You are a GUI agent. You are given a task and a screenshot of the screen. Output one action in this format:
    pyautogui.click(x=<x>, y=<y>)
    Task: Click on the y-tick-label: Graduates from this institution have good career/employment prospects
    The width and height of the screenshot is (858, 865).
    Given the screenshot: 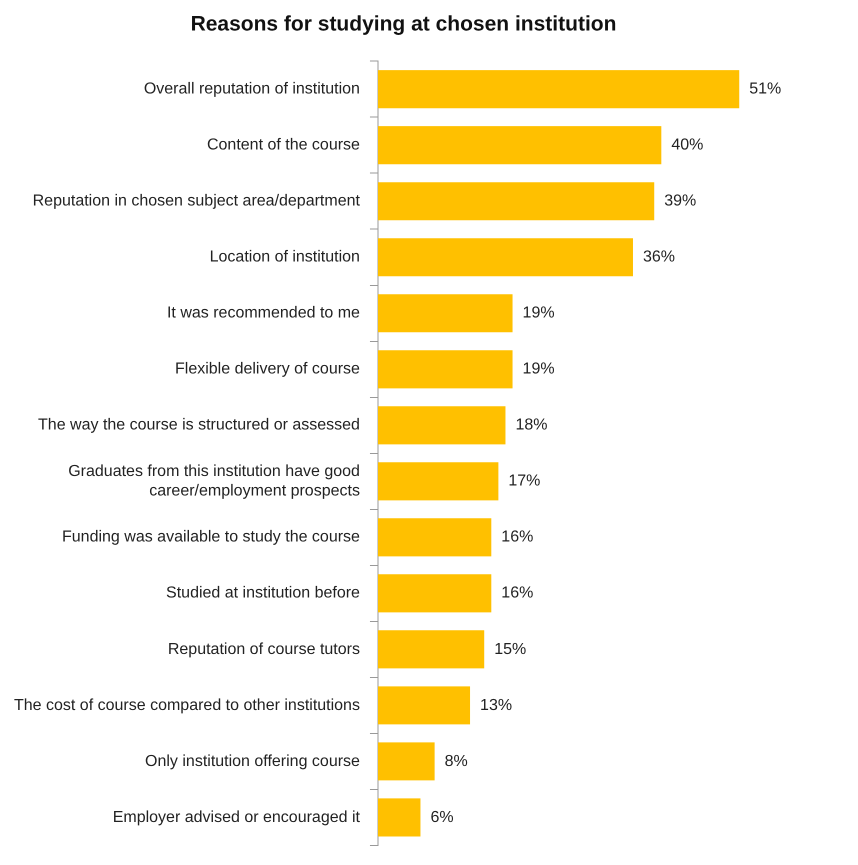 What is the action you would take?
    pyautogui.click(x=214, y=481)
    